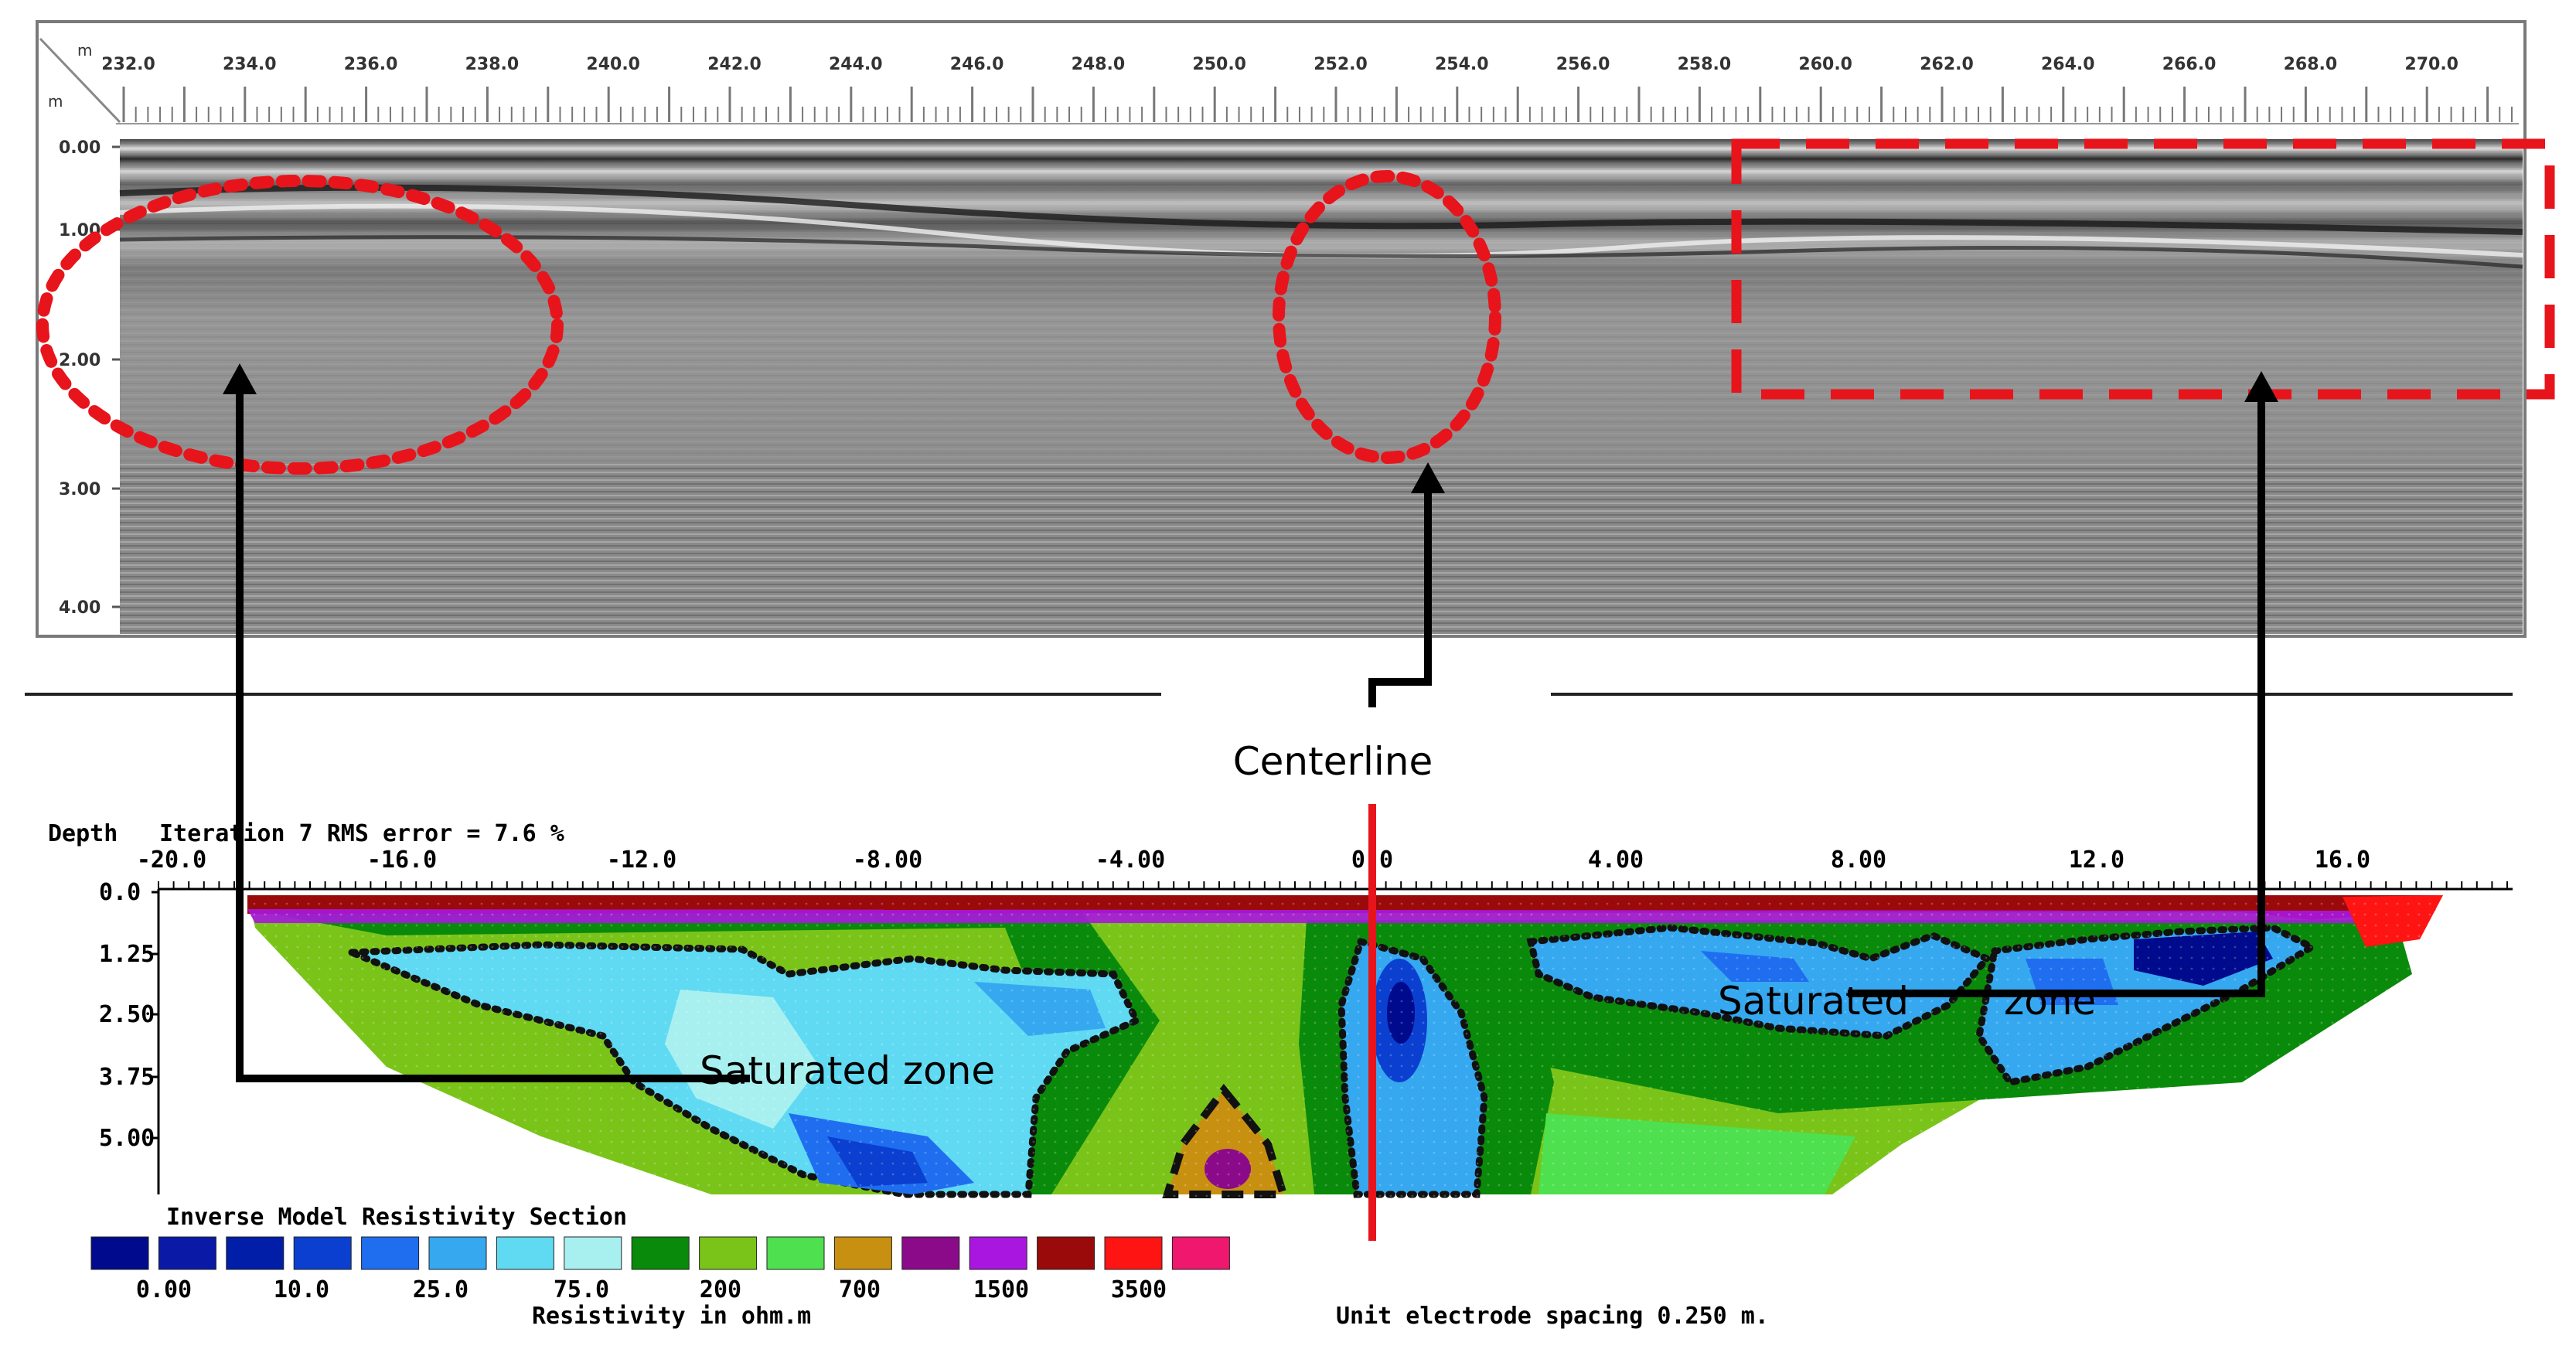 This screenshot has height=1356, width=2576. What do you see at coordinates (1341, 64) in the screenshot?
I see `gpr-distance-tick-label: 252.0` at bounding box center [1341, 64].